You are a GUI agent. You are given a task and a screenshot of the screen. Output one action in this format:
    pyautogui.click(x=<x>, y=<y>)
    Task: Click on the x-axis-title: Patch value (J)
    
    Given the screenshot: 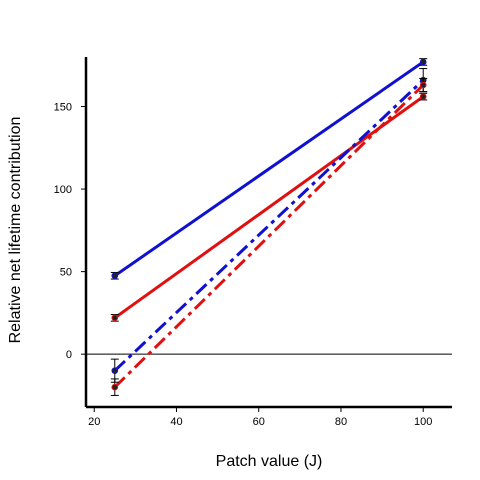 What is the action you would take?
    pyautogui.click(x=269, y=461)
    